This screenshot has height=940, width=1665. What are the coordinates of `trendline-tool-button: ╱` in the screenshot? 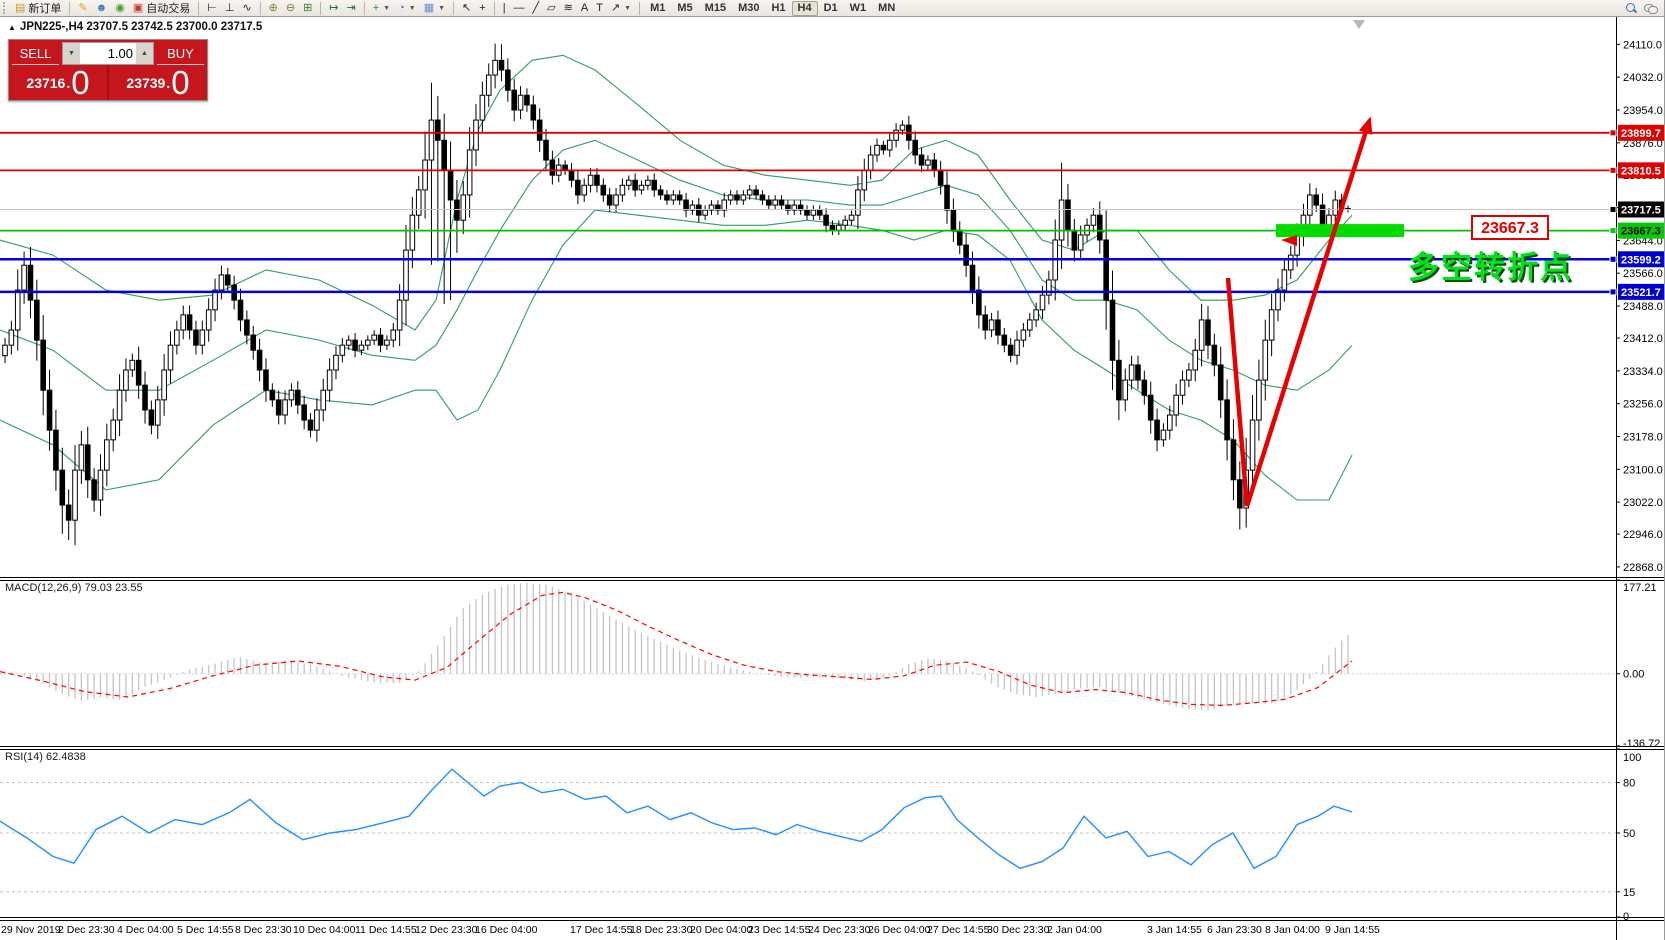 It's located at (536, 8).